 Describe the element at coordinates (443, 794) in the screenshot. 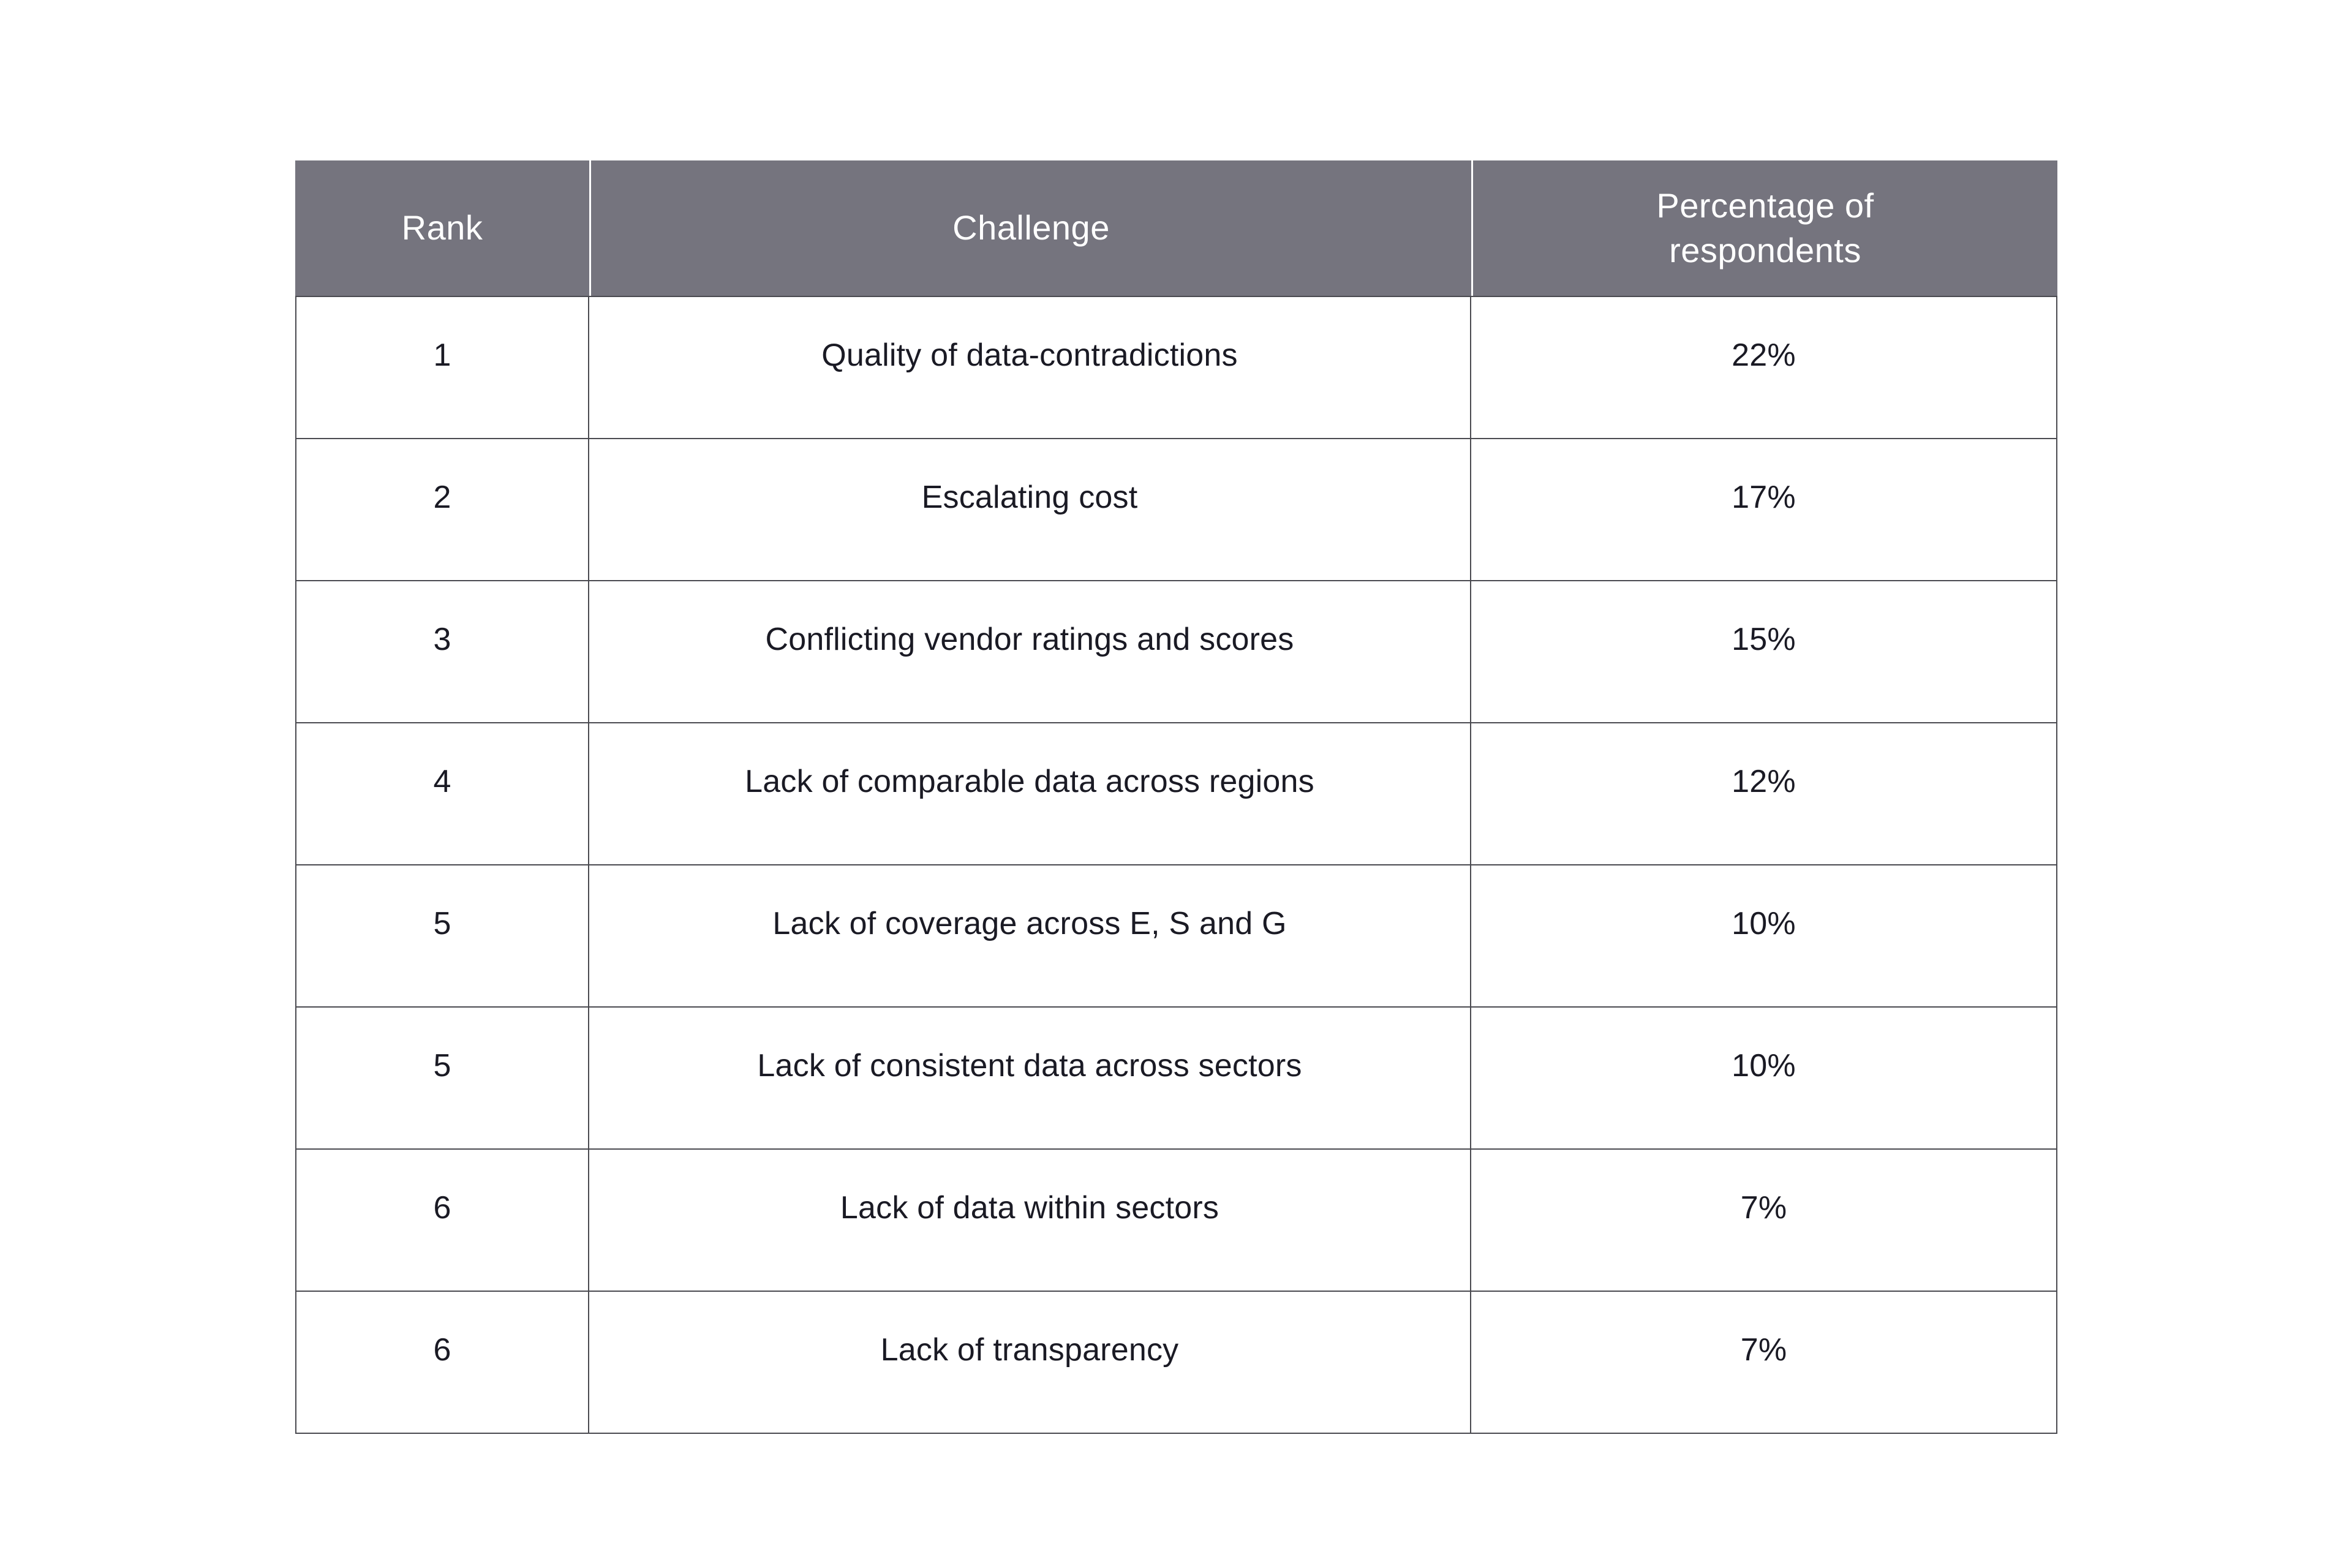

I see `rank-cell: 4` at that location.